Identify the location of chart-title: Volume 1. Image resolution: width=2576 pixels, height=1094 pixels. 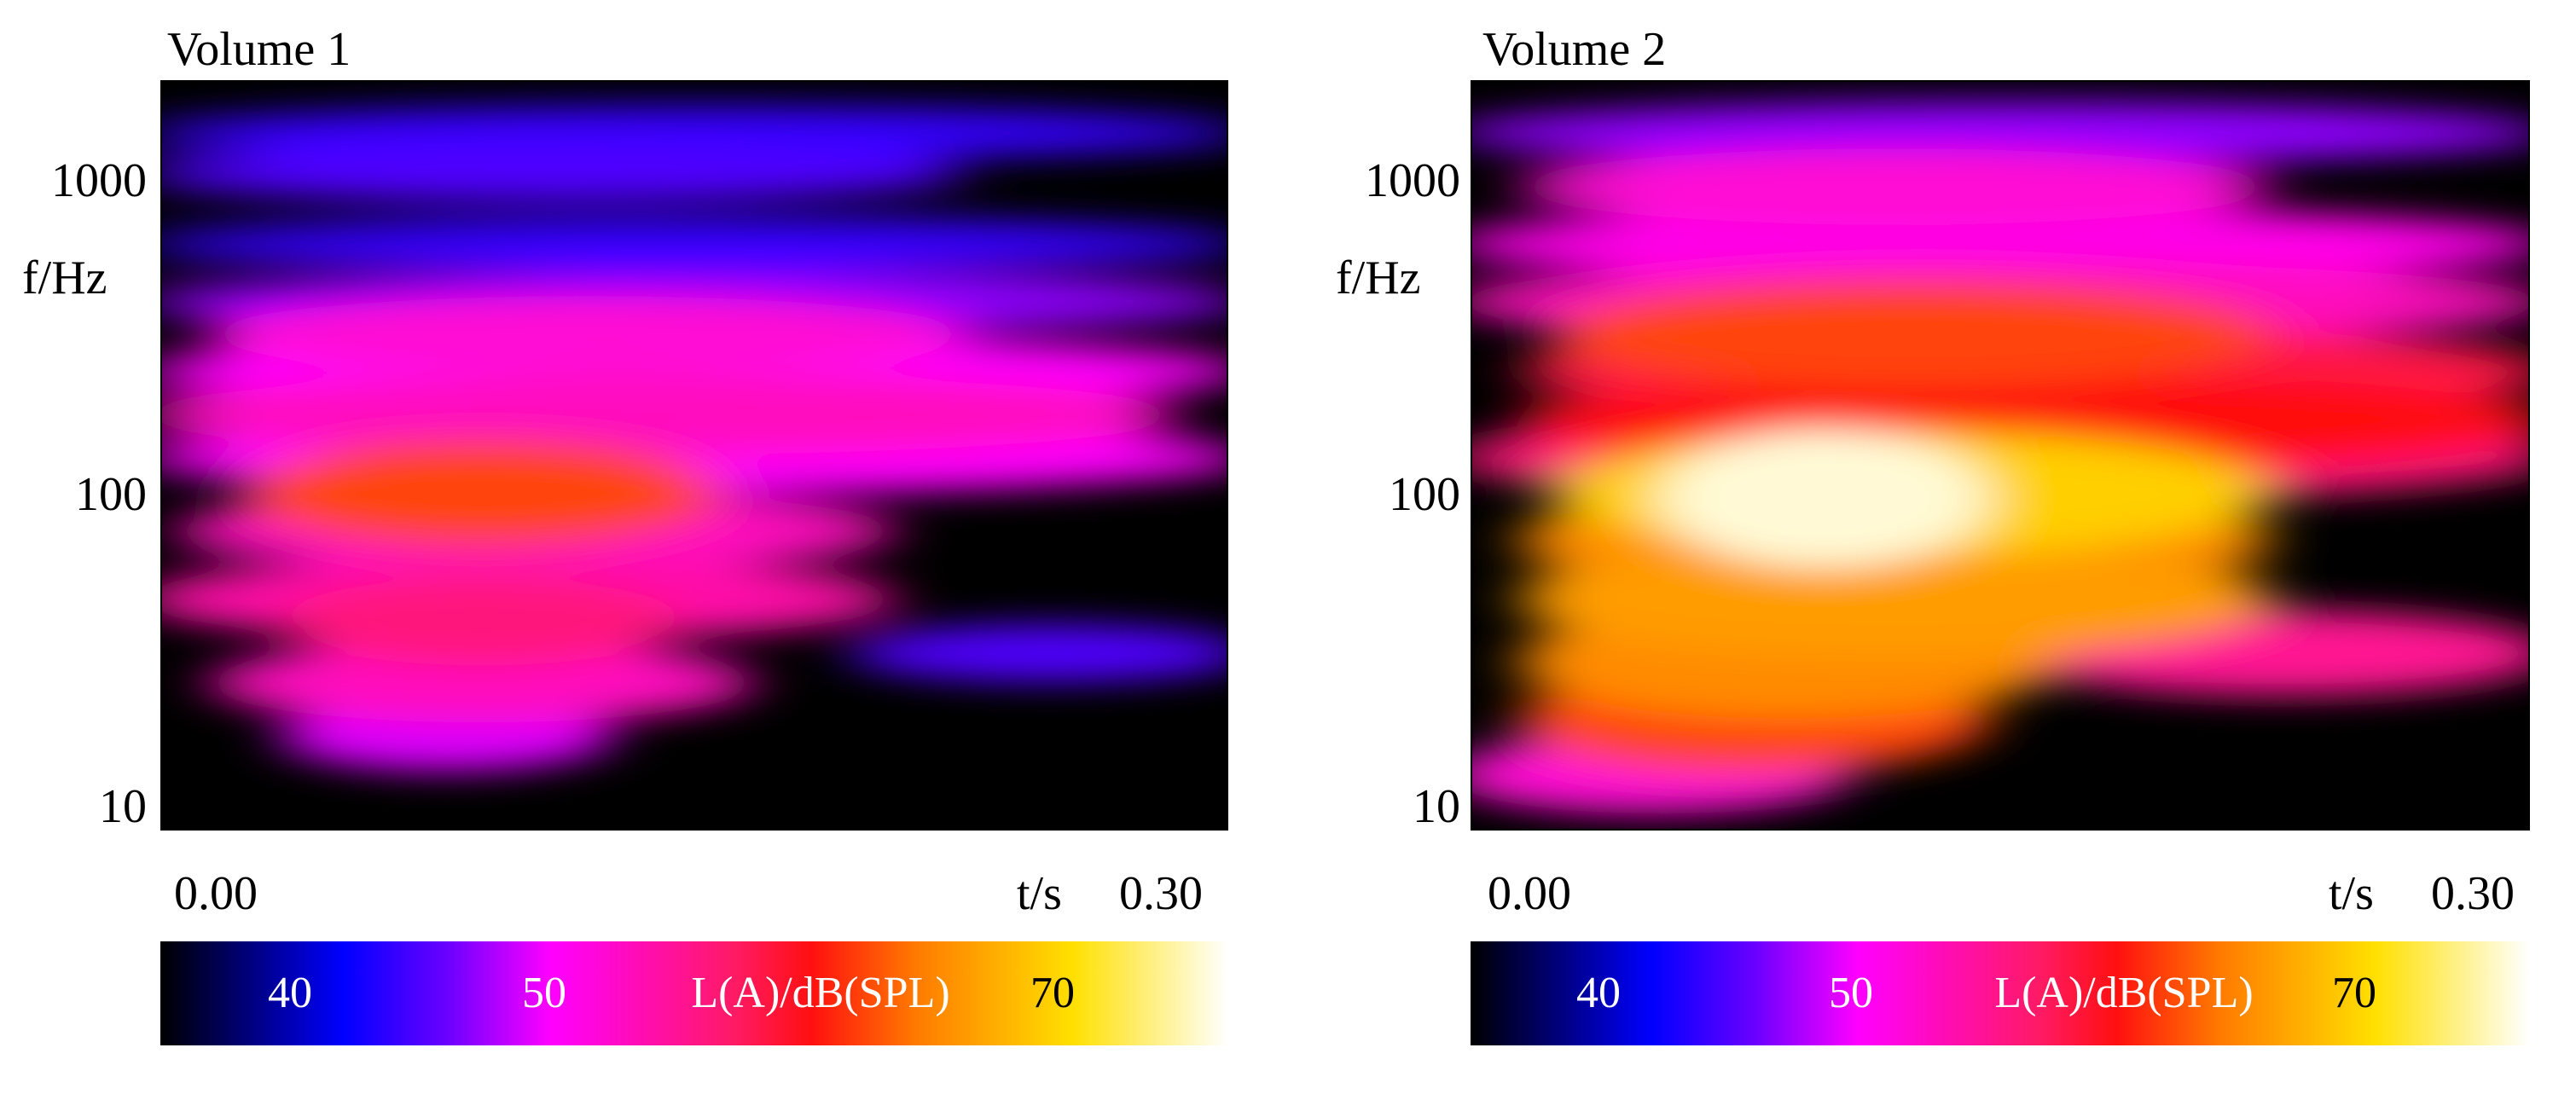
(259, 49).